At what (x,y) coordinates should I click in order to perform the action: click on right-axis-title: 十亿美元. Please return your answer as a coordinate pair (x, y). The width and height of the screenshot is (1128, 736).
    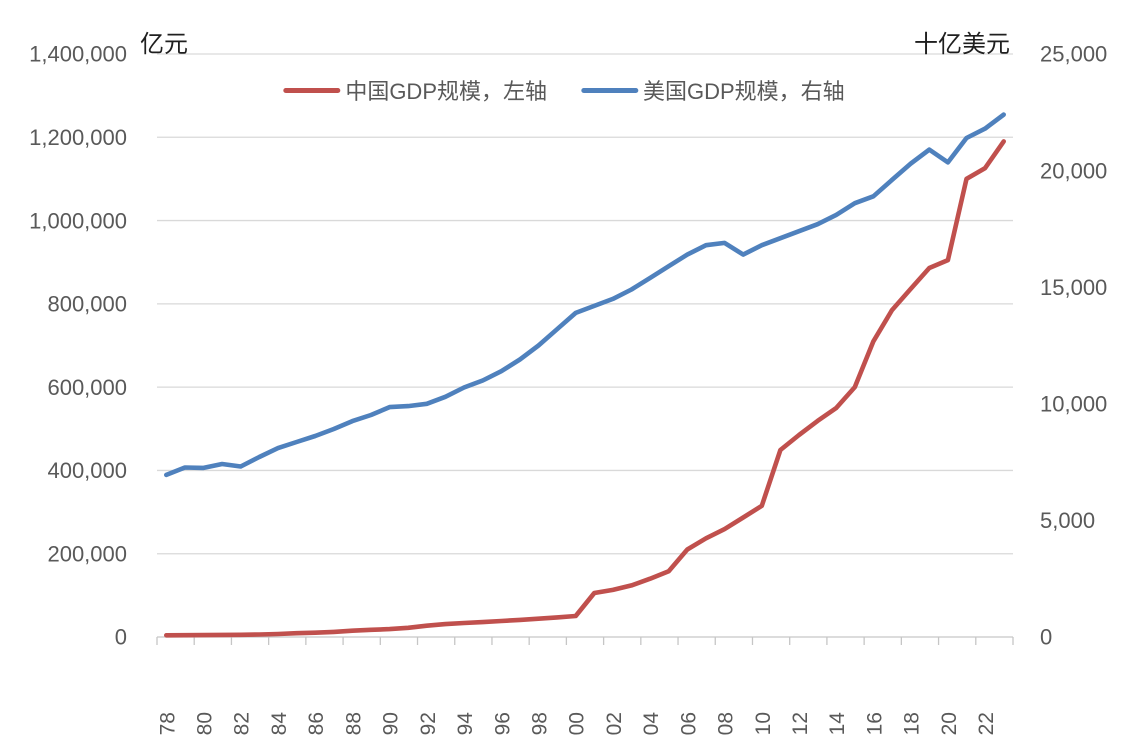
    Looking at the image, I should click on (962, 45).